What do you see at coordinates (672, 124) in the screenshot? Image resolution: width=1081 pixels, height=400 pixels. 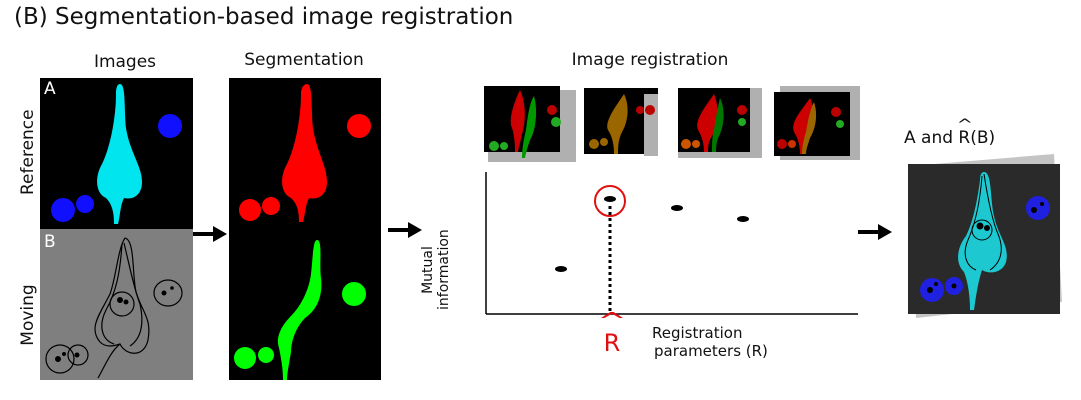 I see `registration-thumbnails` at bounding box center [672, 124].